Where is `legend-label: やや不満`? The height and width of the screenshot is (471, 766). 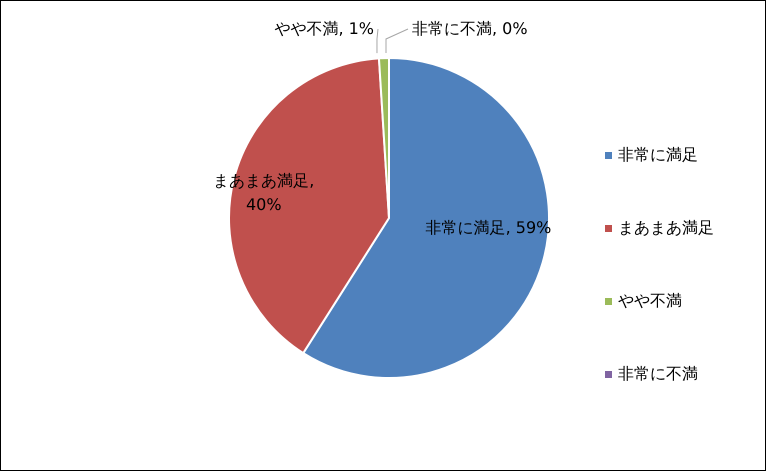 legend-label: やや不満 is located at coordinates (650, 301).